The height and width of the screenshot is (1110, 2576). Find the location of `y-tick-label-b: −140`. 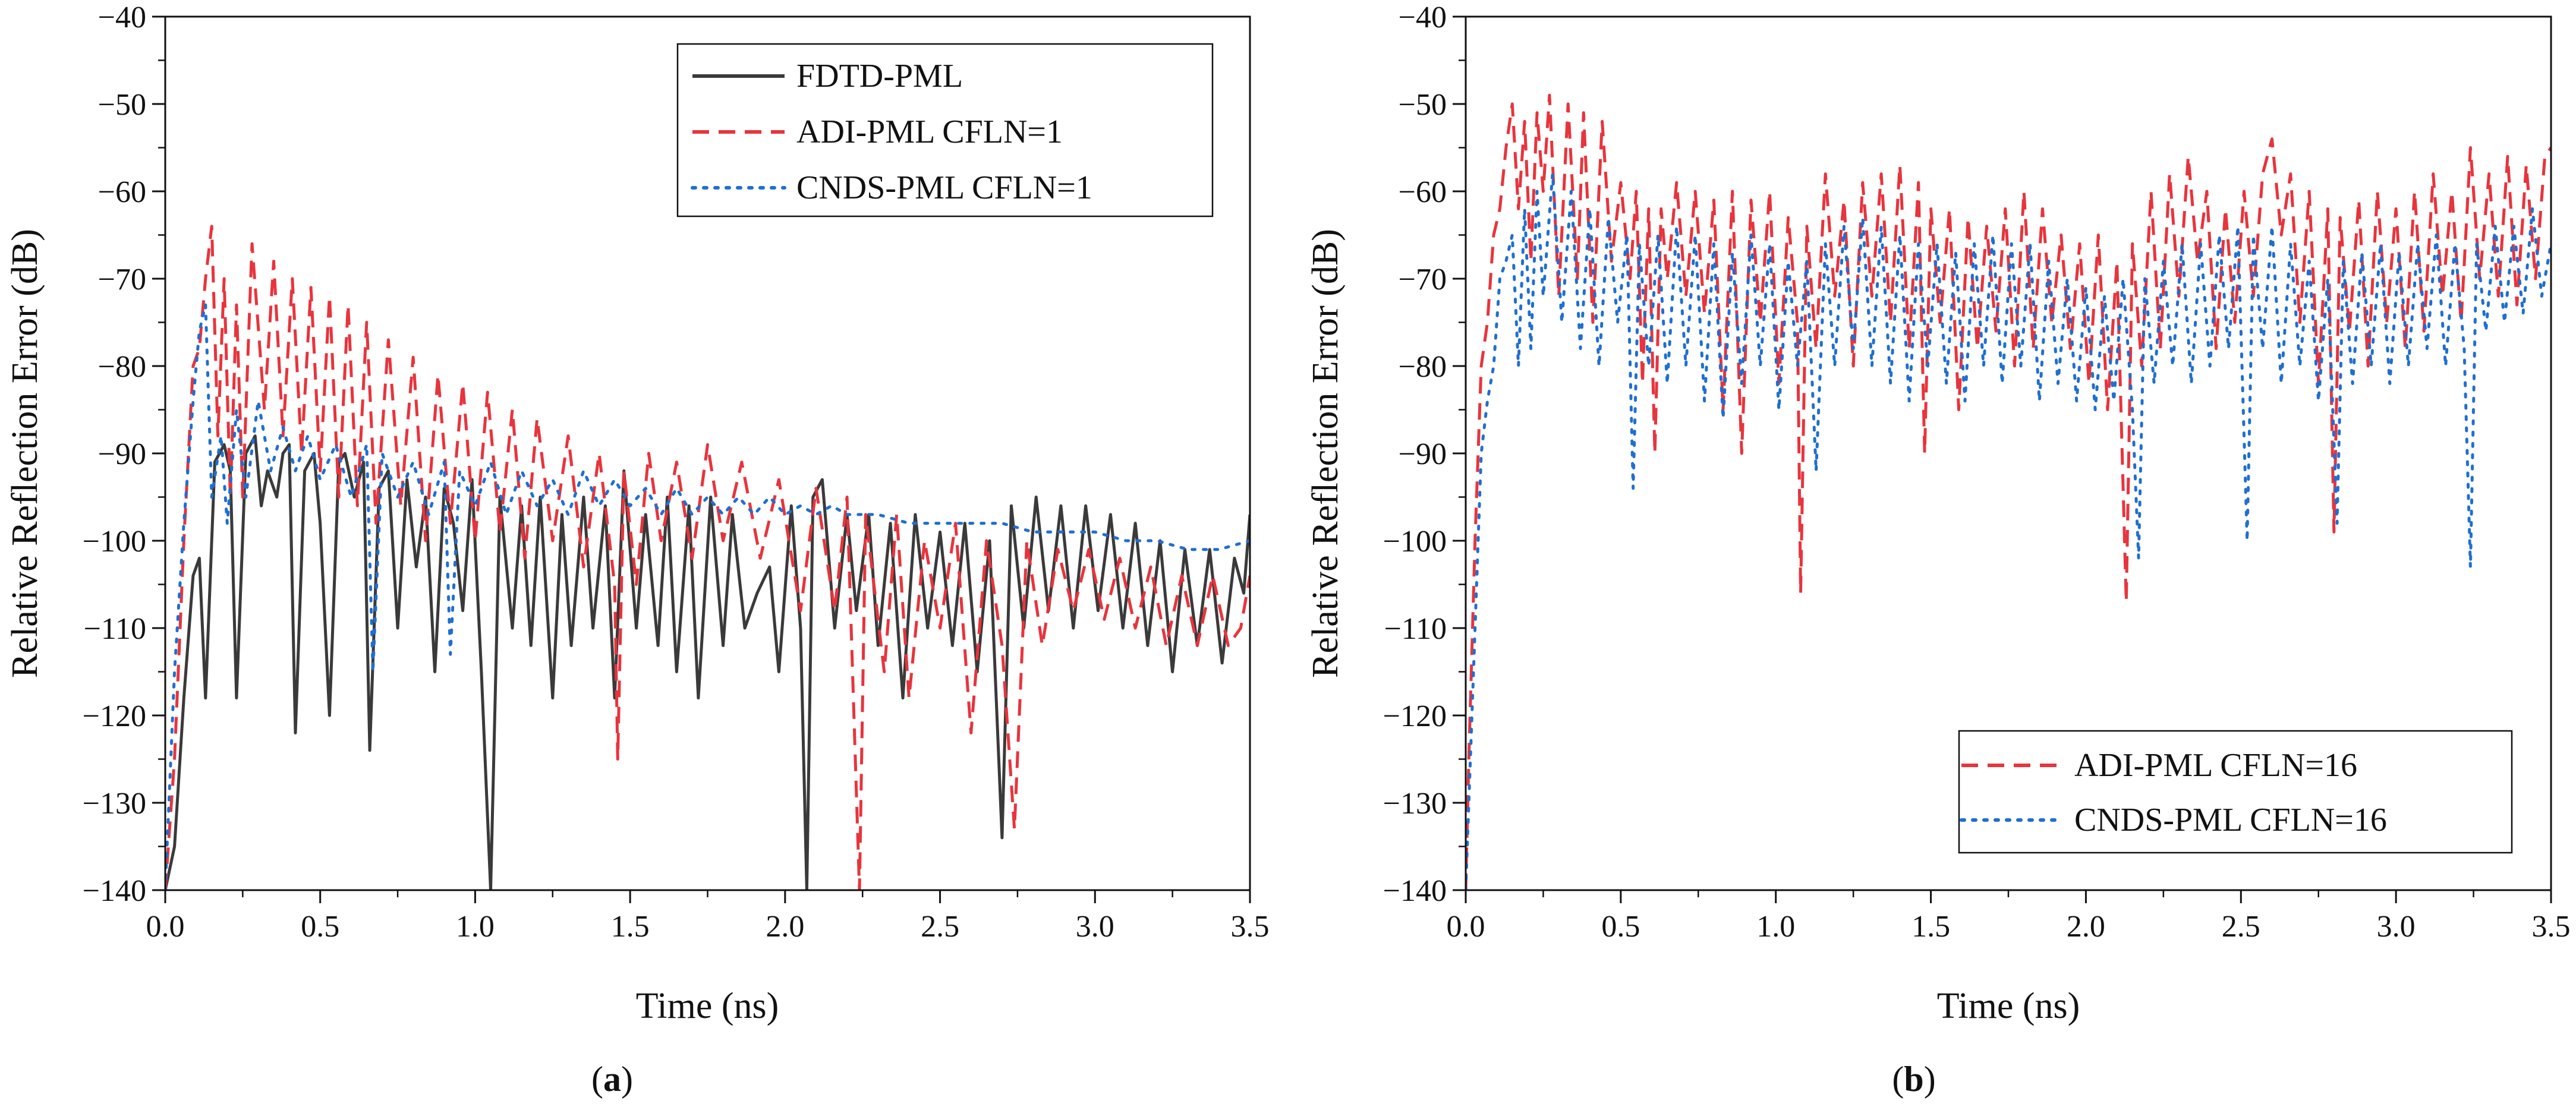

y-tick-label-b: −140 is located at coordinates (1415, 891).